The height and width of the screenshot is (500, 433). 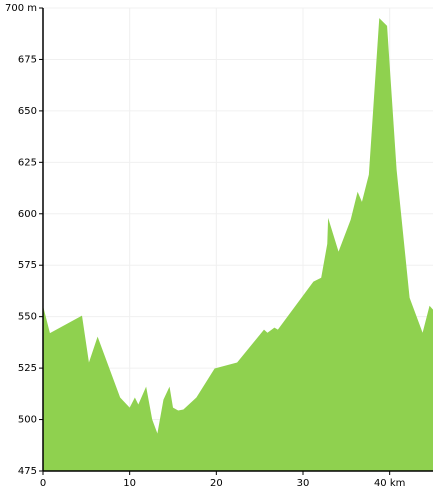 What do you see at coordinates (27, 162) in the screenshot?
I see `y-tick-label: 625` at bounding box center [27, 162].